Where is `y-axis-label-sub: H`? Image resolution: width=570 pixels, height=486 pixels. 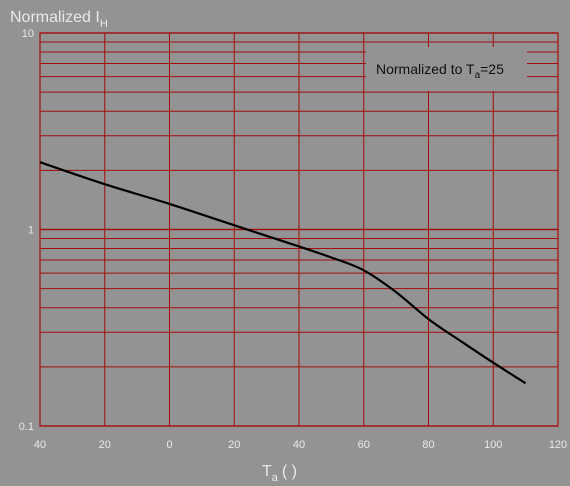 y-axis-label-sub: H is located at coordinates (104, 24).